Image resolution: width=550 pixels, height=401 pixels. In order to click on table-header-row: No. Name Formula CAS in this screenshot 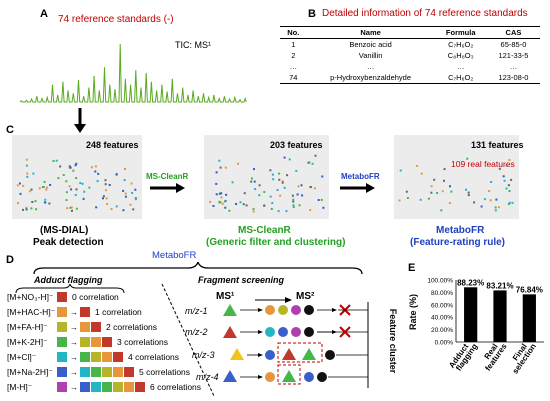, I will do `click(410, 32)`.